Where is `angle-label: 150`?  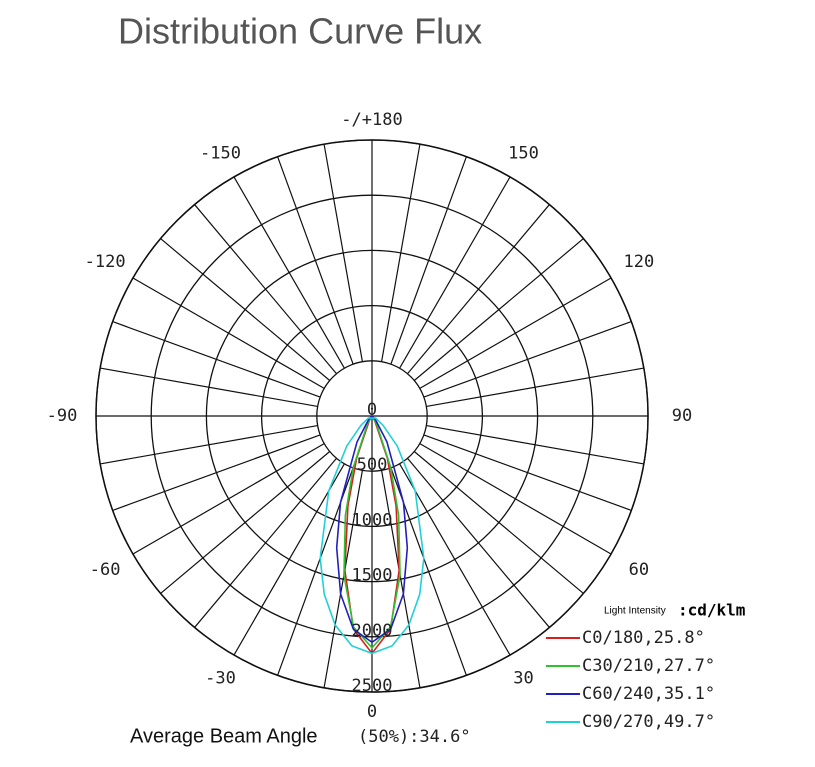 angle-label: 150 is located at coordinates (523, 154).